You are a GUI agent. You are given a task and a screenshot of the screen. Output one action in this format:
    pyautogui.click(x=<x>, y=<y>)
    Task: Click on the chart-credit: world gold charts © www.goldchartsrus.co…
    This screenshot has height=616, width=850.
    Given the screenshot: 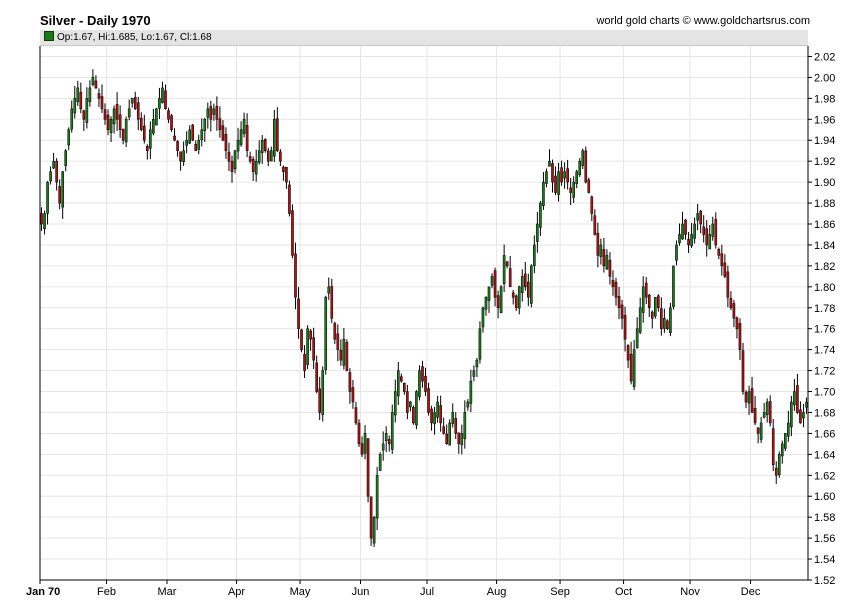 What is the action you would take?
    pyautogui.click(x=703, y=21)
    